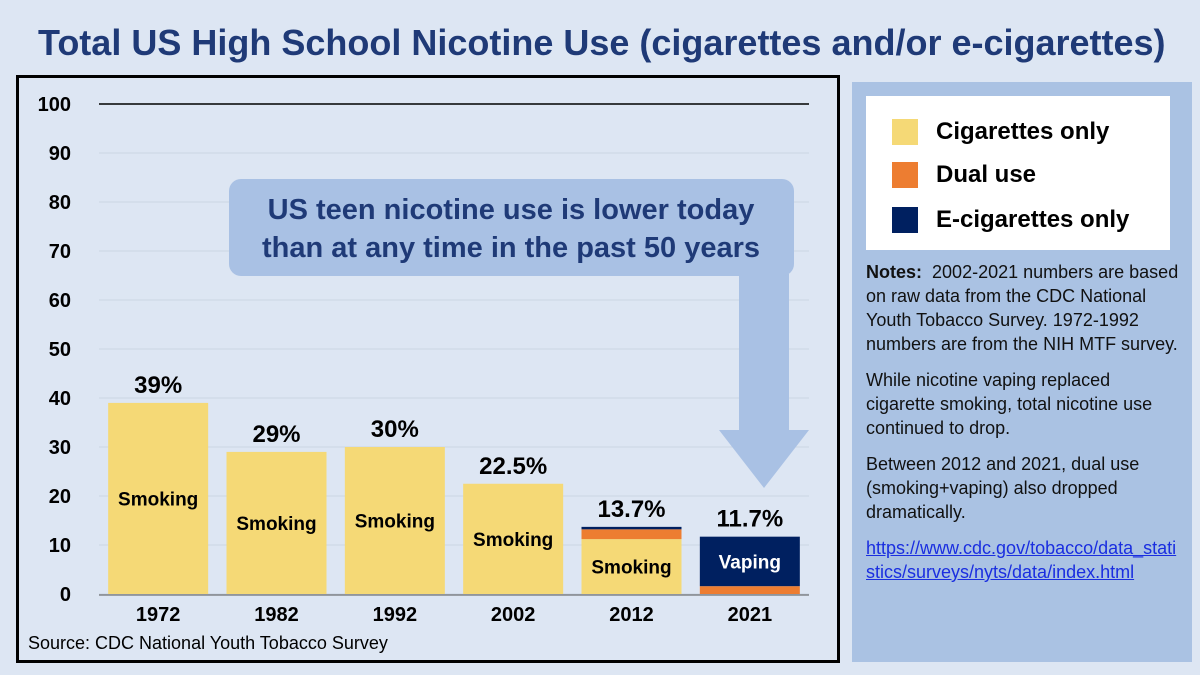  Describe the element at coordinates (750, 615) in the screenshot. I see `x-tick-label: 2021` at that location.